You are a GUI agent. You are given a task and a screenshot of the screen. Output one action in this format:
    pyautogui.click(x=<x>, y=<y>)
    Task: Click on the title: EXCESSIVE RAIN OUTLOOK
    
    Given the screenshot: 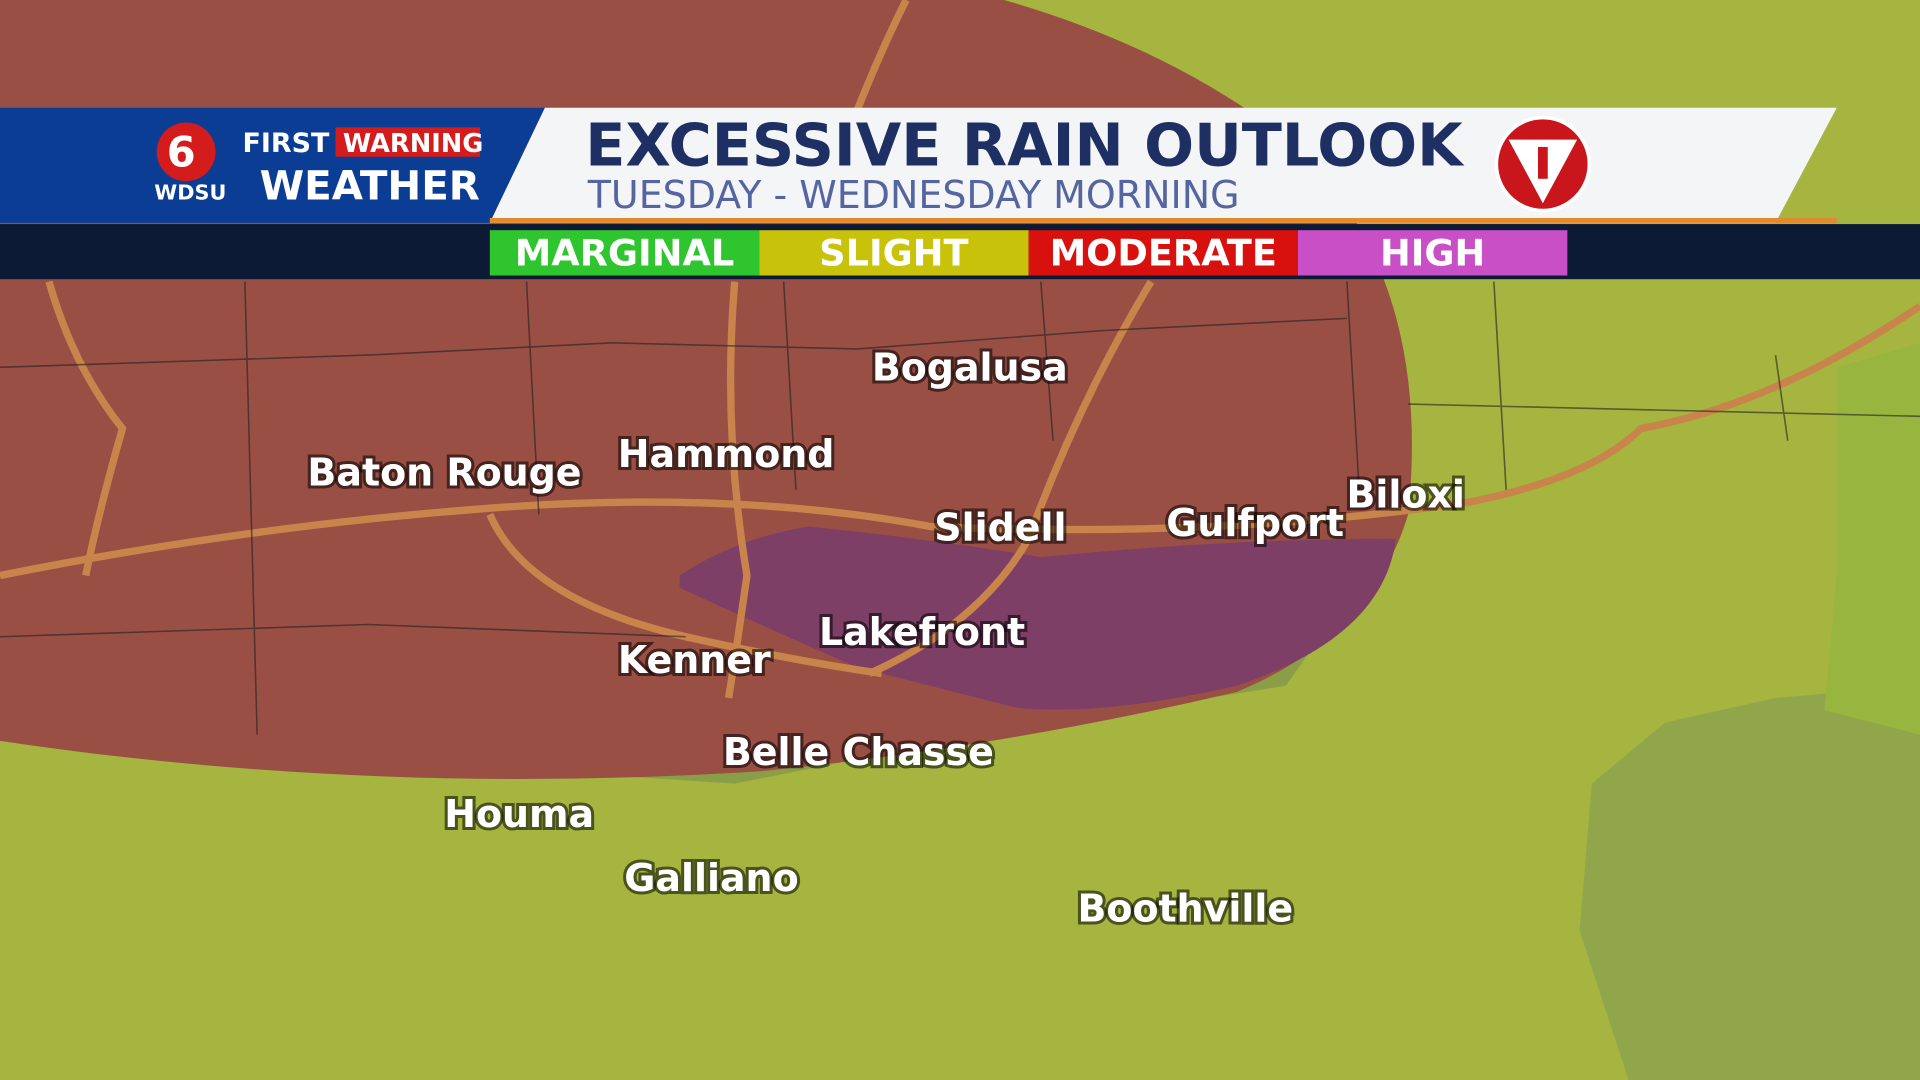 What is the action you would take?
    pyautogui.click(x=1025, y=144)
    